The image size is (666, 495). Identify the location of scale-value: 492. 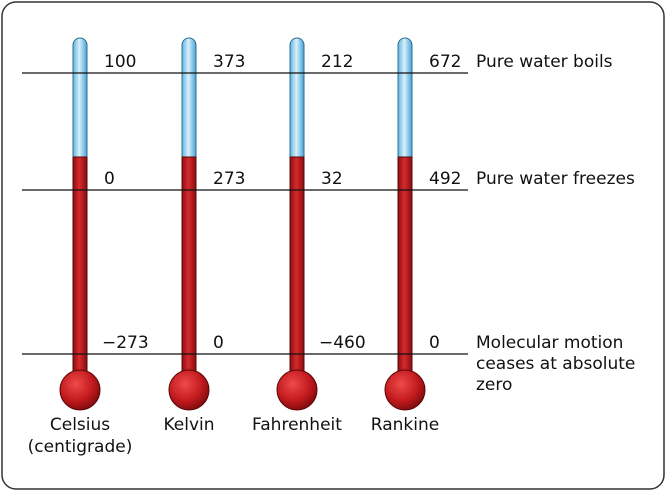
(445, 179).